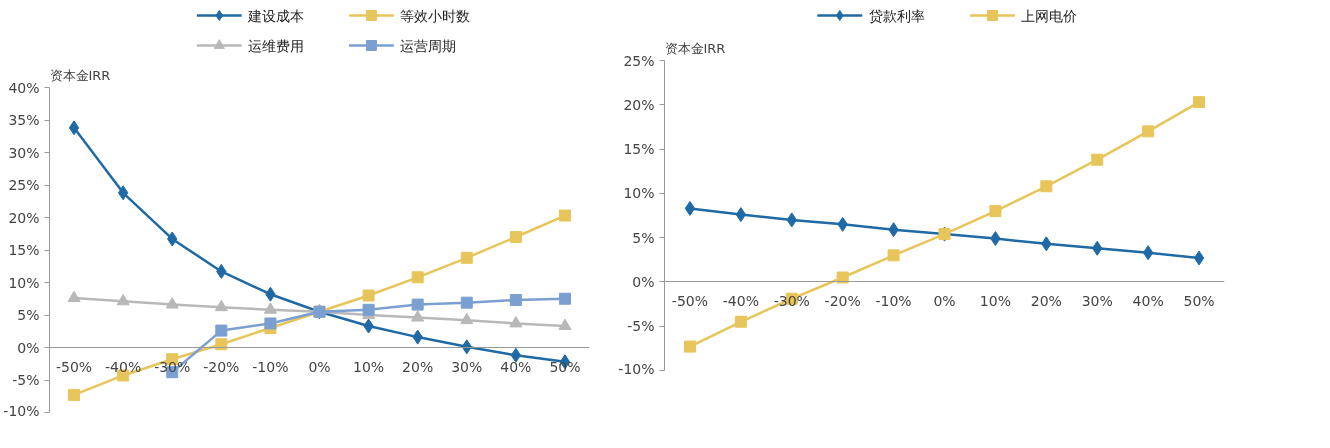 The height and width of the screenshot is (448, 1330). What do you see at coordinates (24, 87) in the screenshot?
I see `y-tick-label: 40%` at bounding box center [24, 87].